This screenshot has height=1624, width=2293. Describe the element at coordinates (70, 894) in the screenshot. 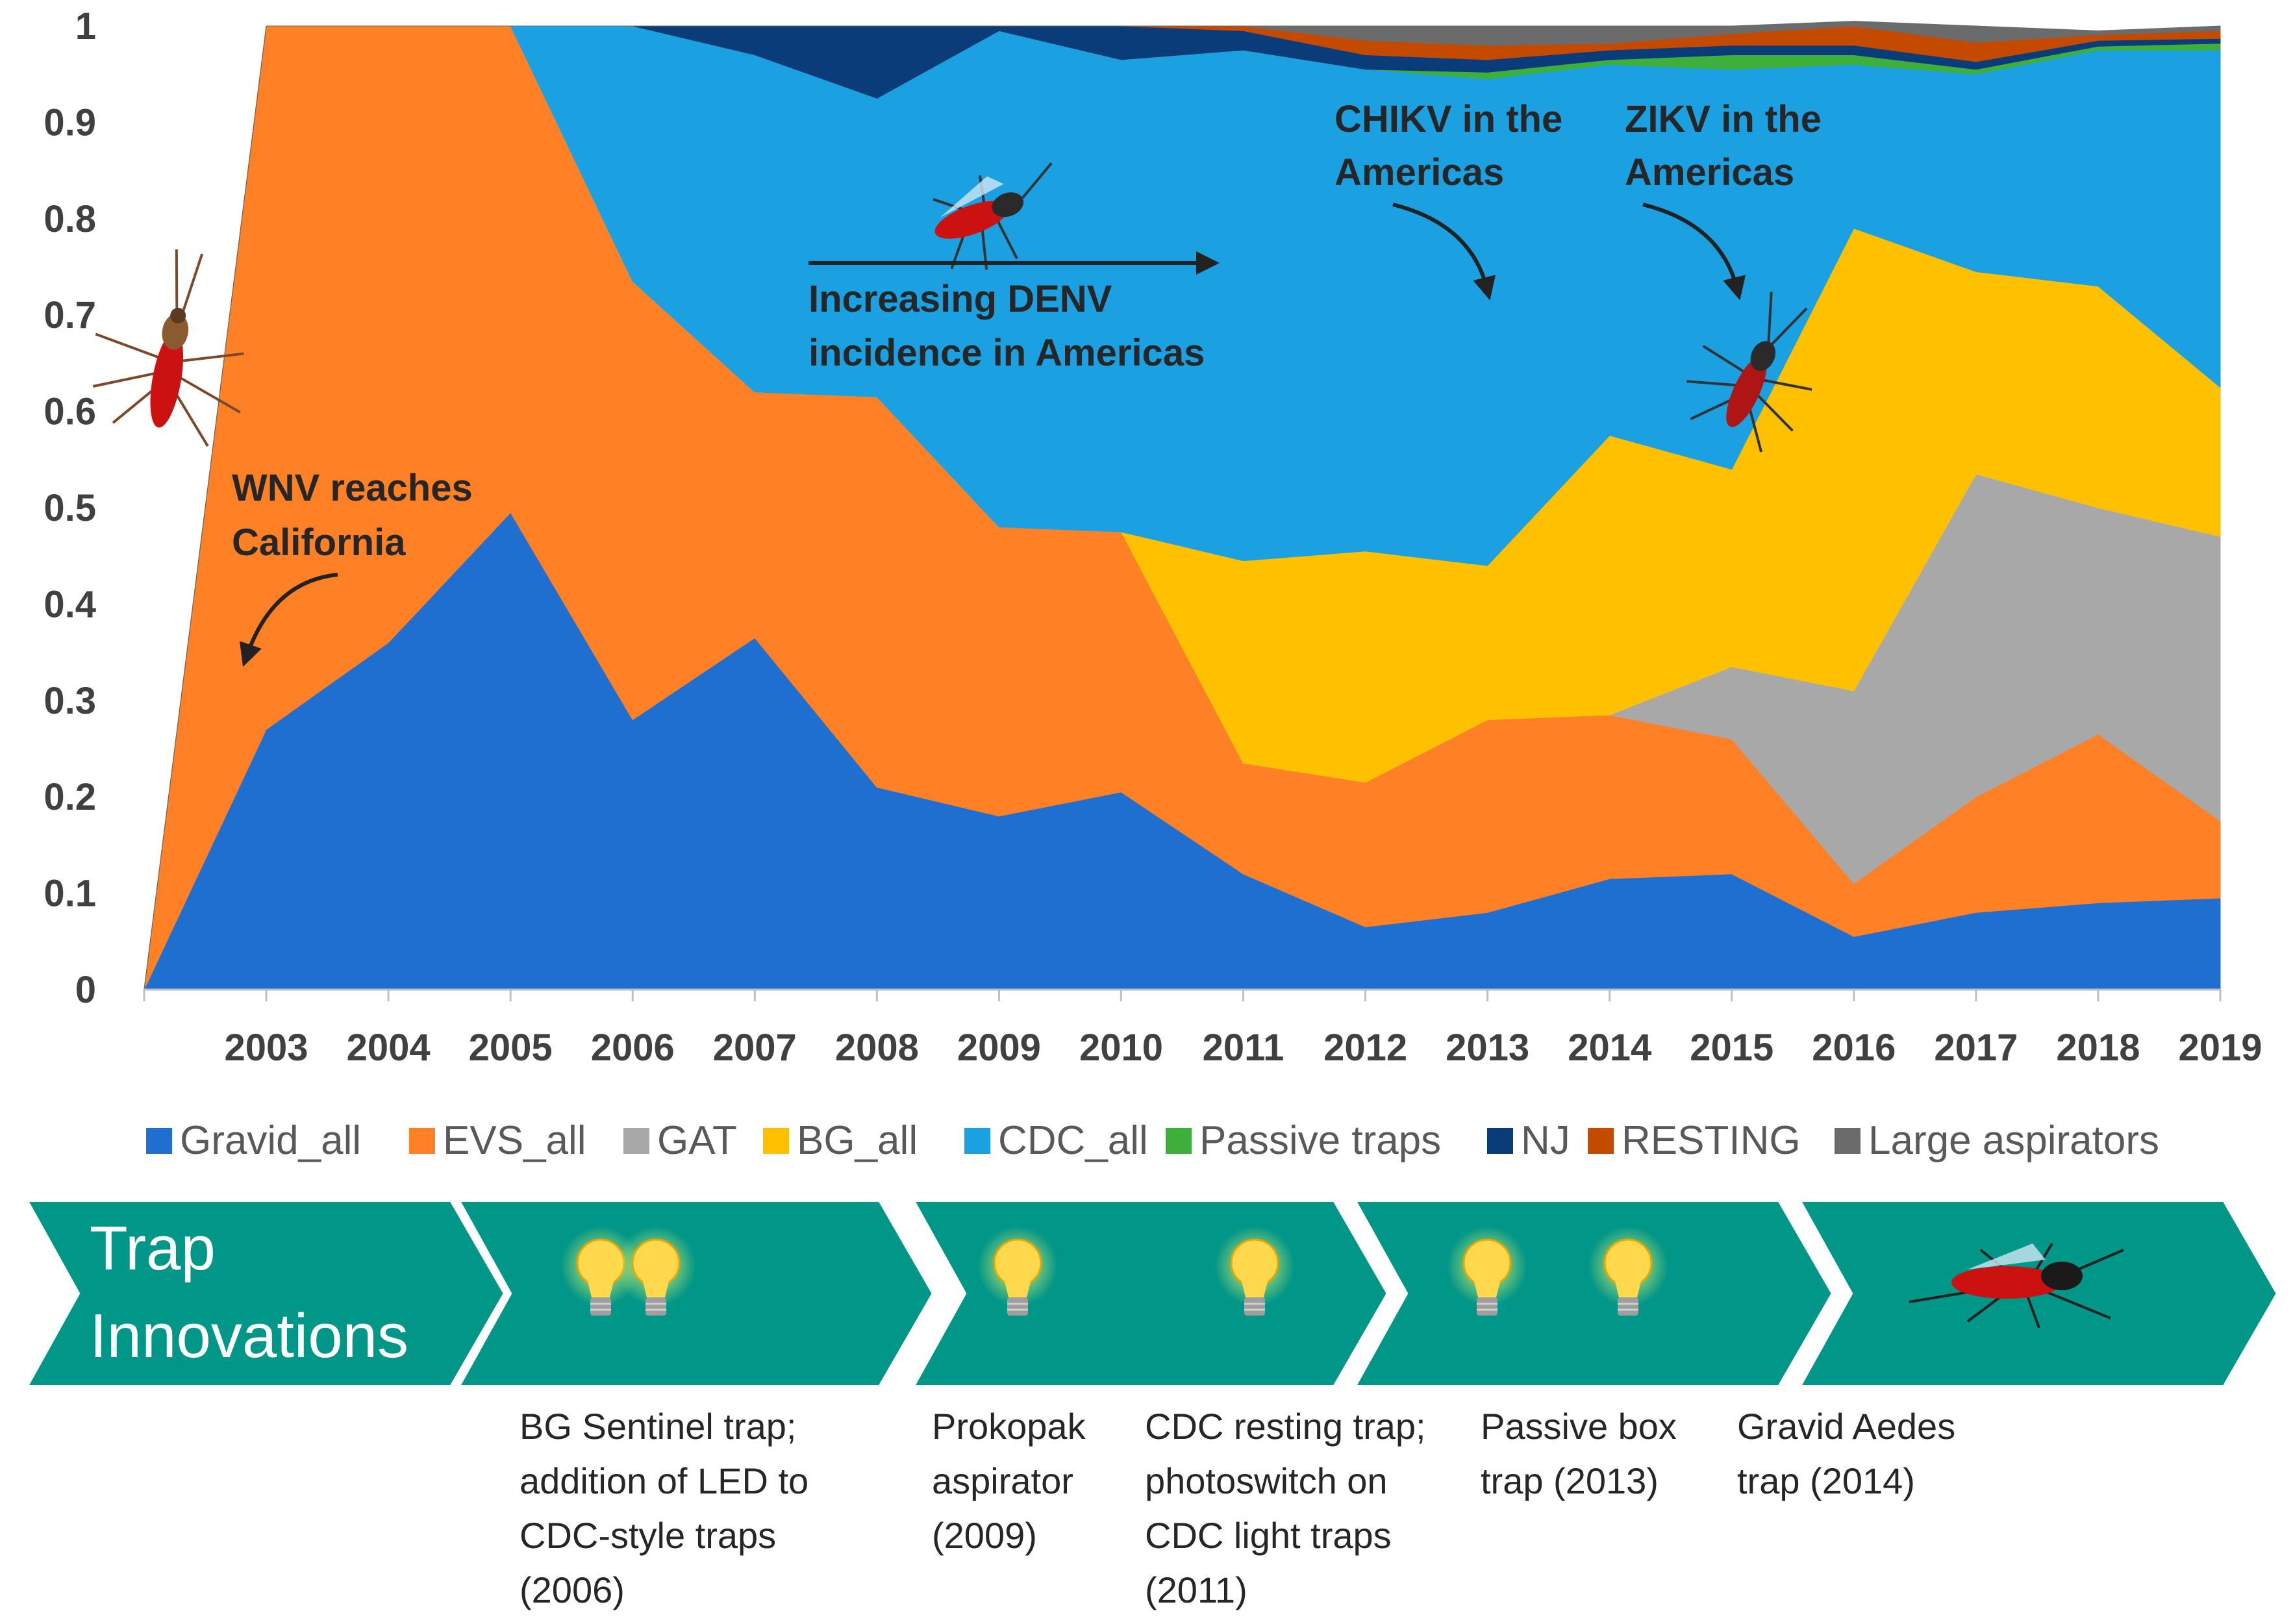

I see `y-tick-label: 0.1` at that location.